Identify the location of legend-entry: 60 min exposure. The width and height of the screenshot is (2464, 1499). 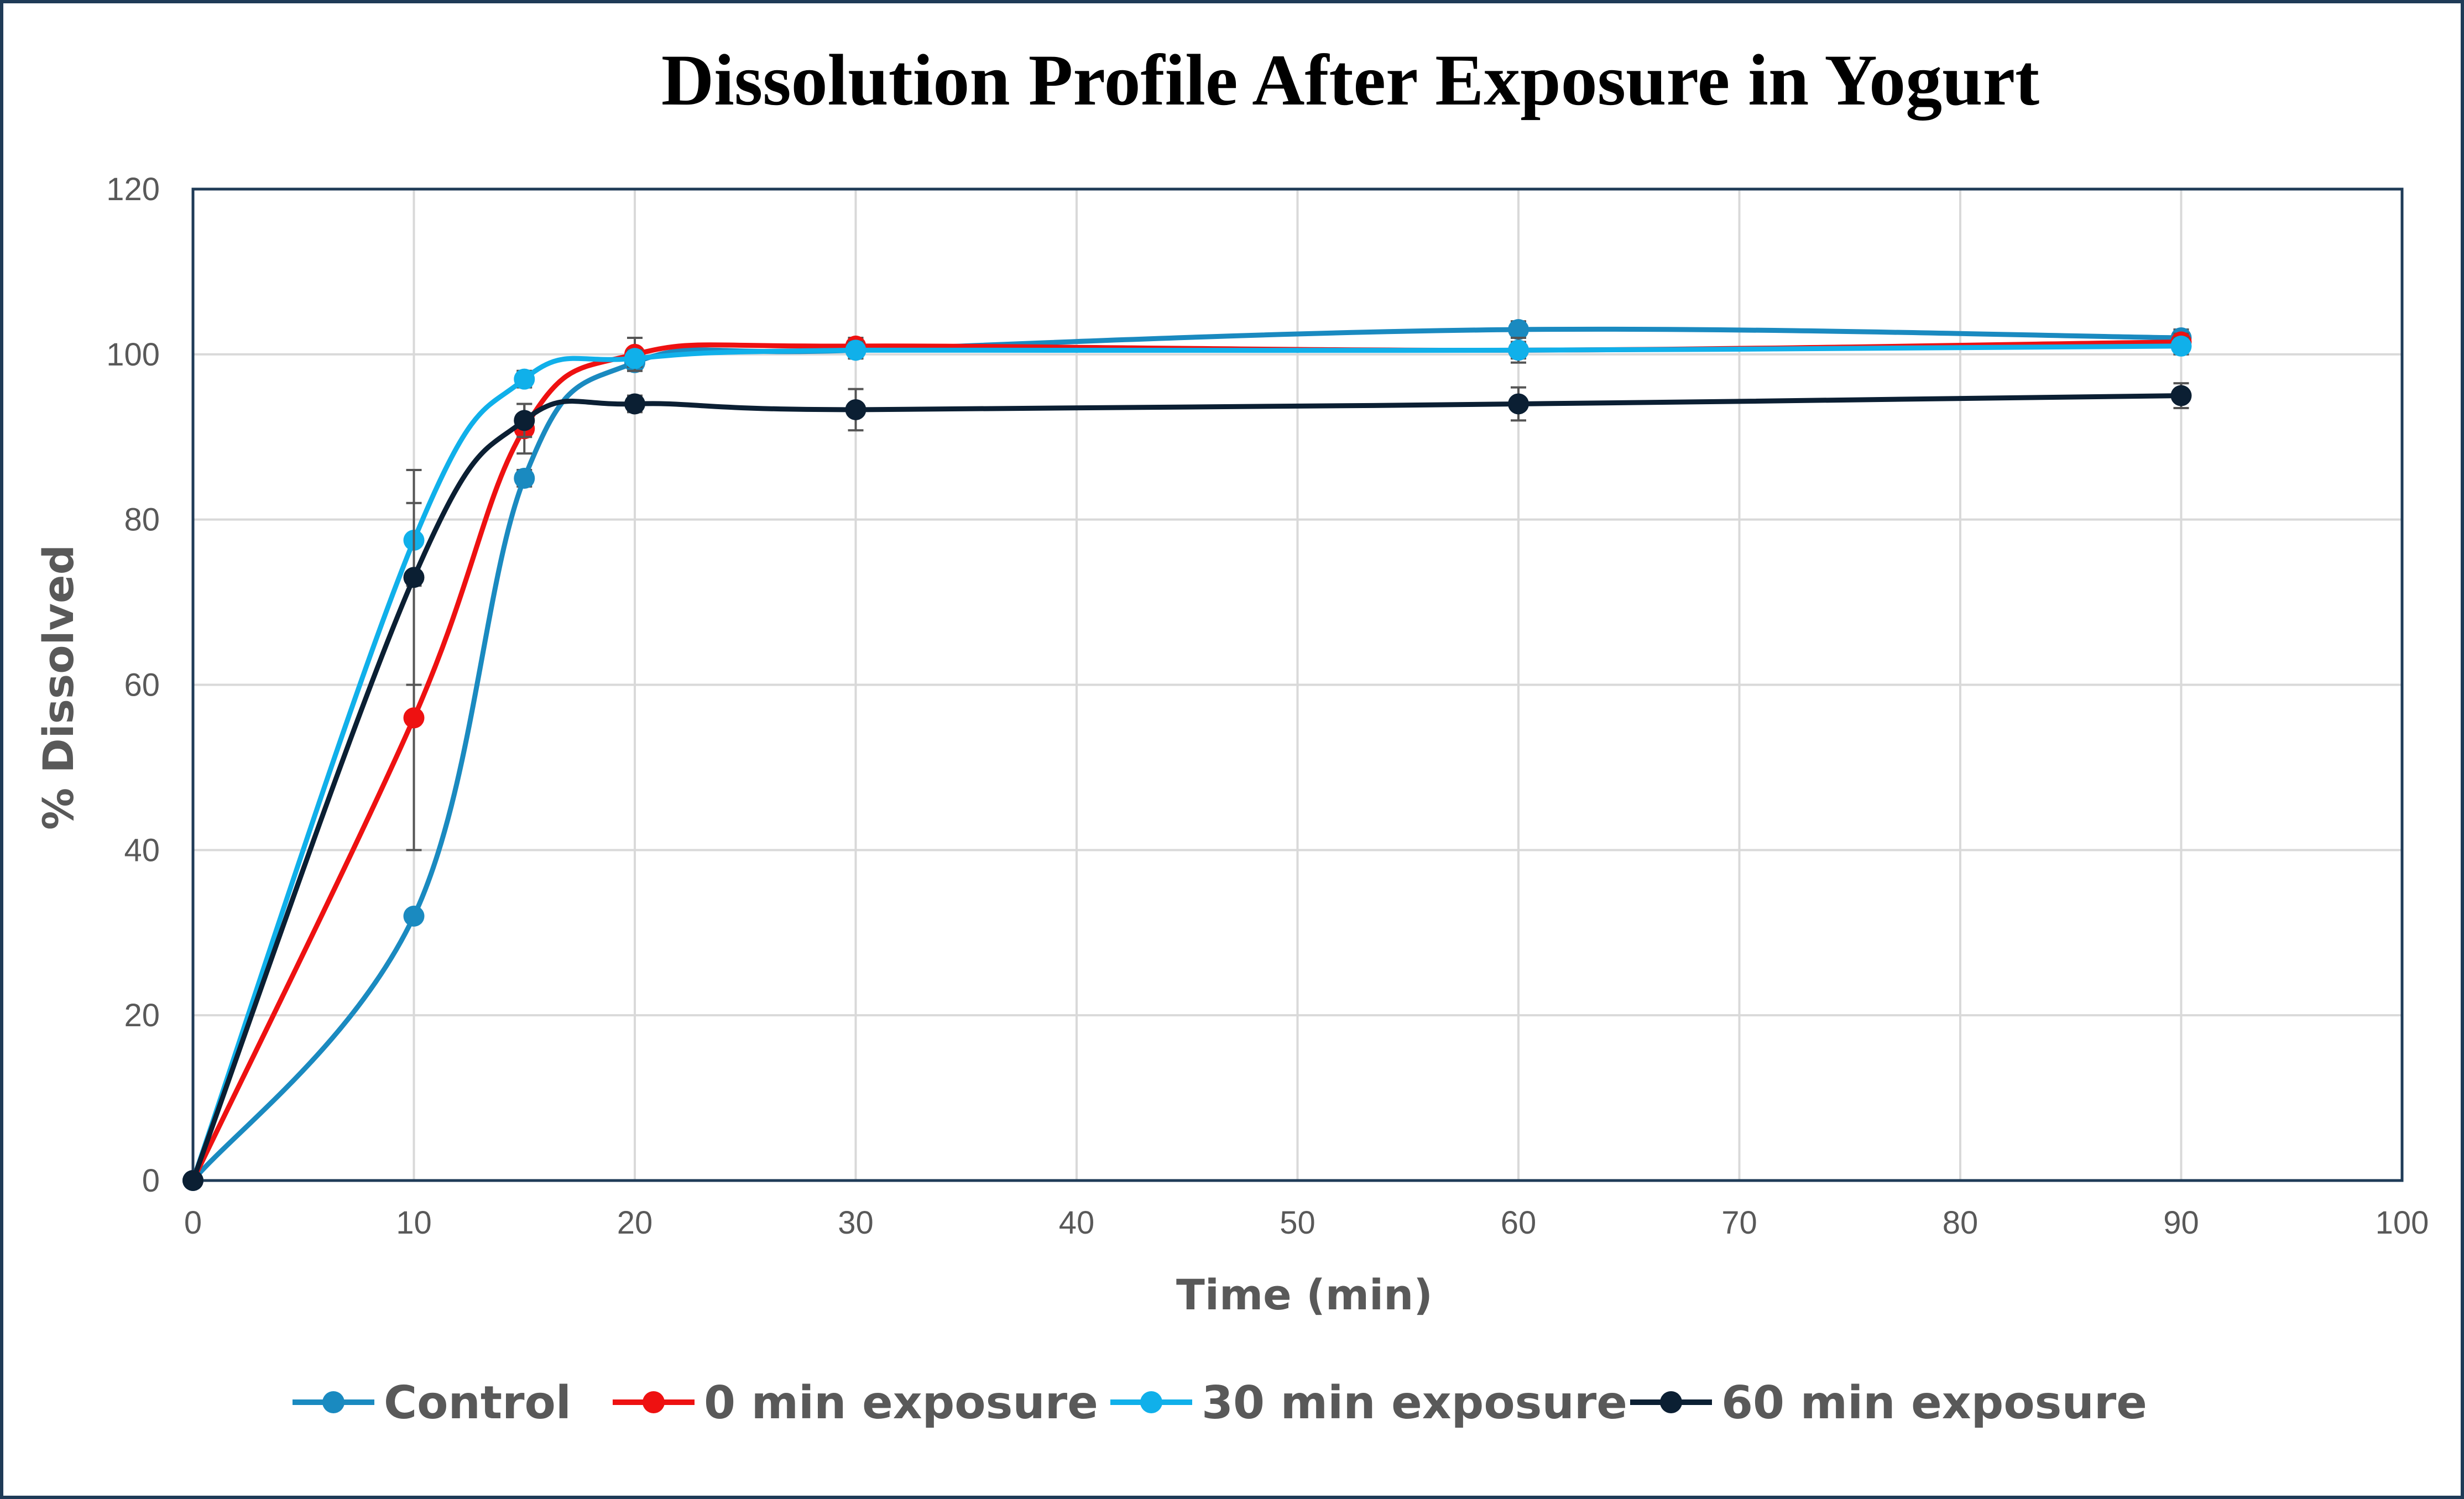
(1888, 1403).